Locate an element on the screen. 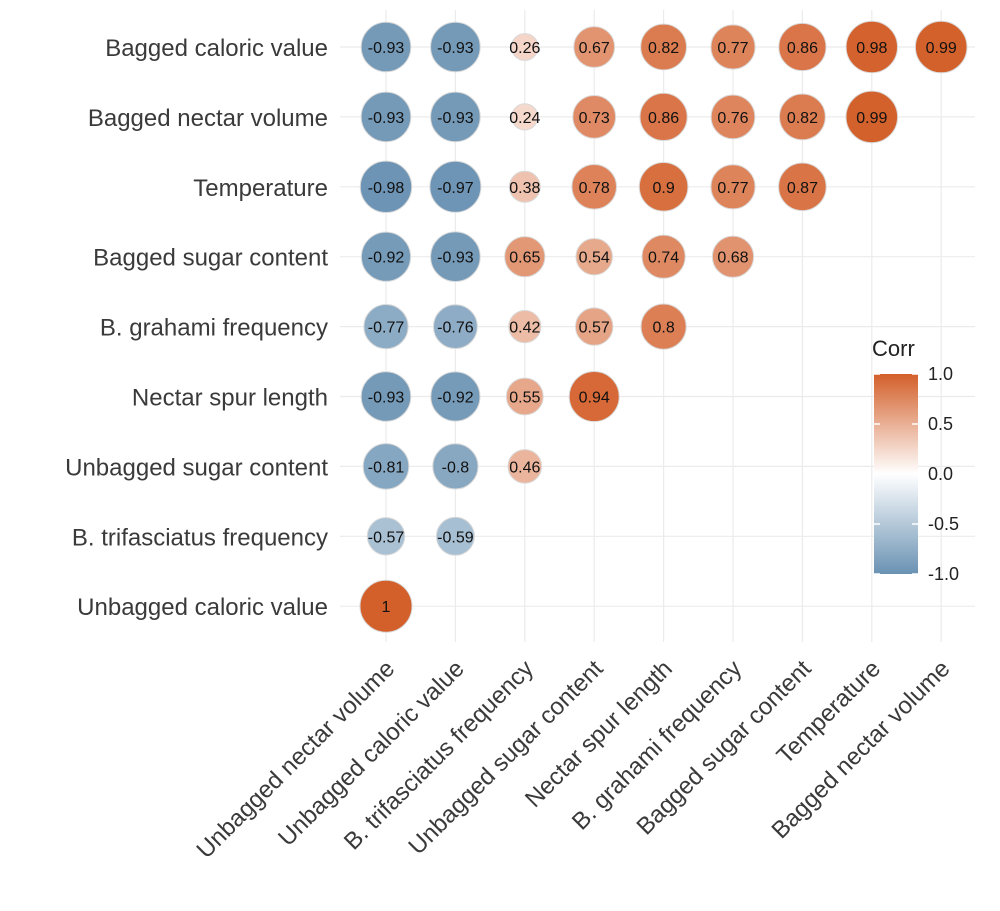 The image size is (1000, 911). correlation-value-label: -0.59 is located at coordinates (455, 537).